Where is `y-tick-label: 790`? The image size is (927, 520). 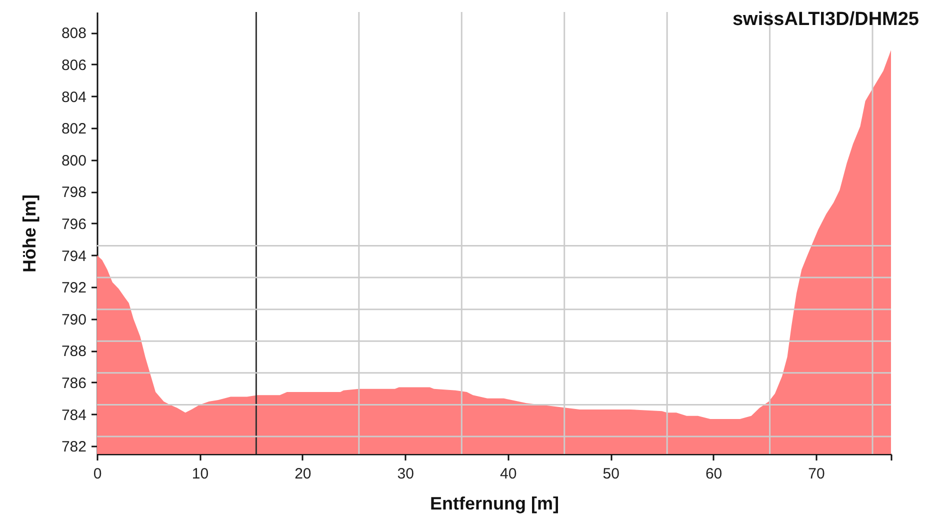
y-tick-label: 790 is located at coordinates (73, 319).